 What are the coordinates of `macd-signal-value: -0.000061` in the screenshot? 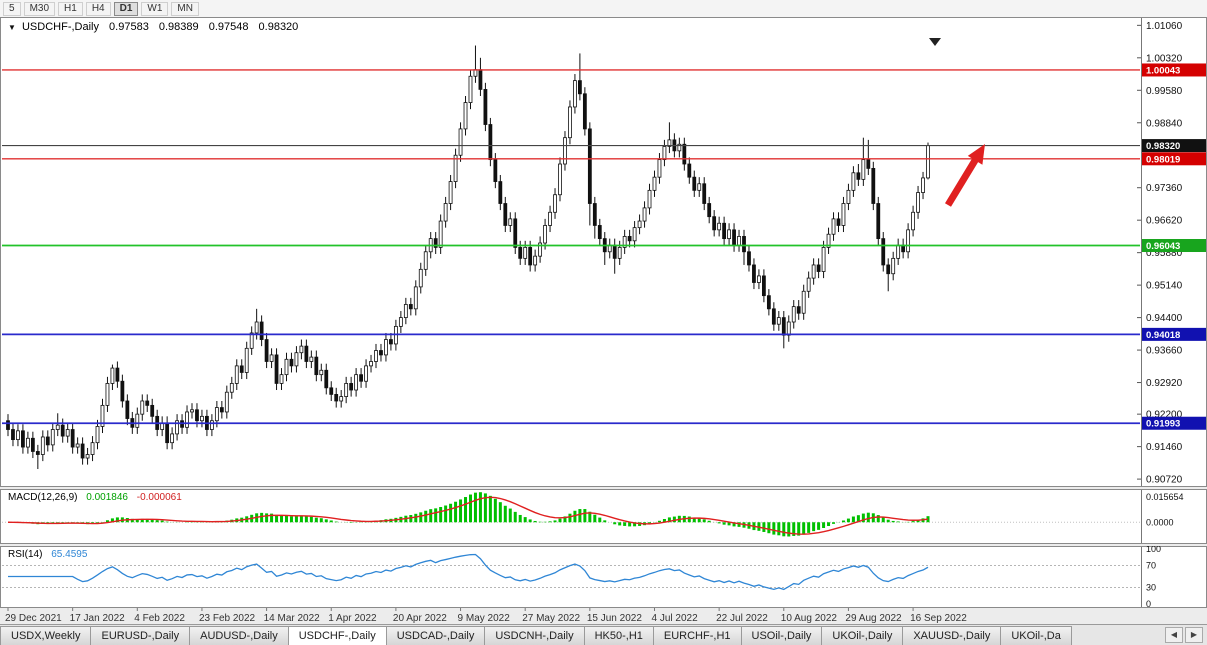 It's located at (159, 497).